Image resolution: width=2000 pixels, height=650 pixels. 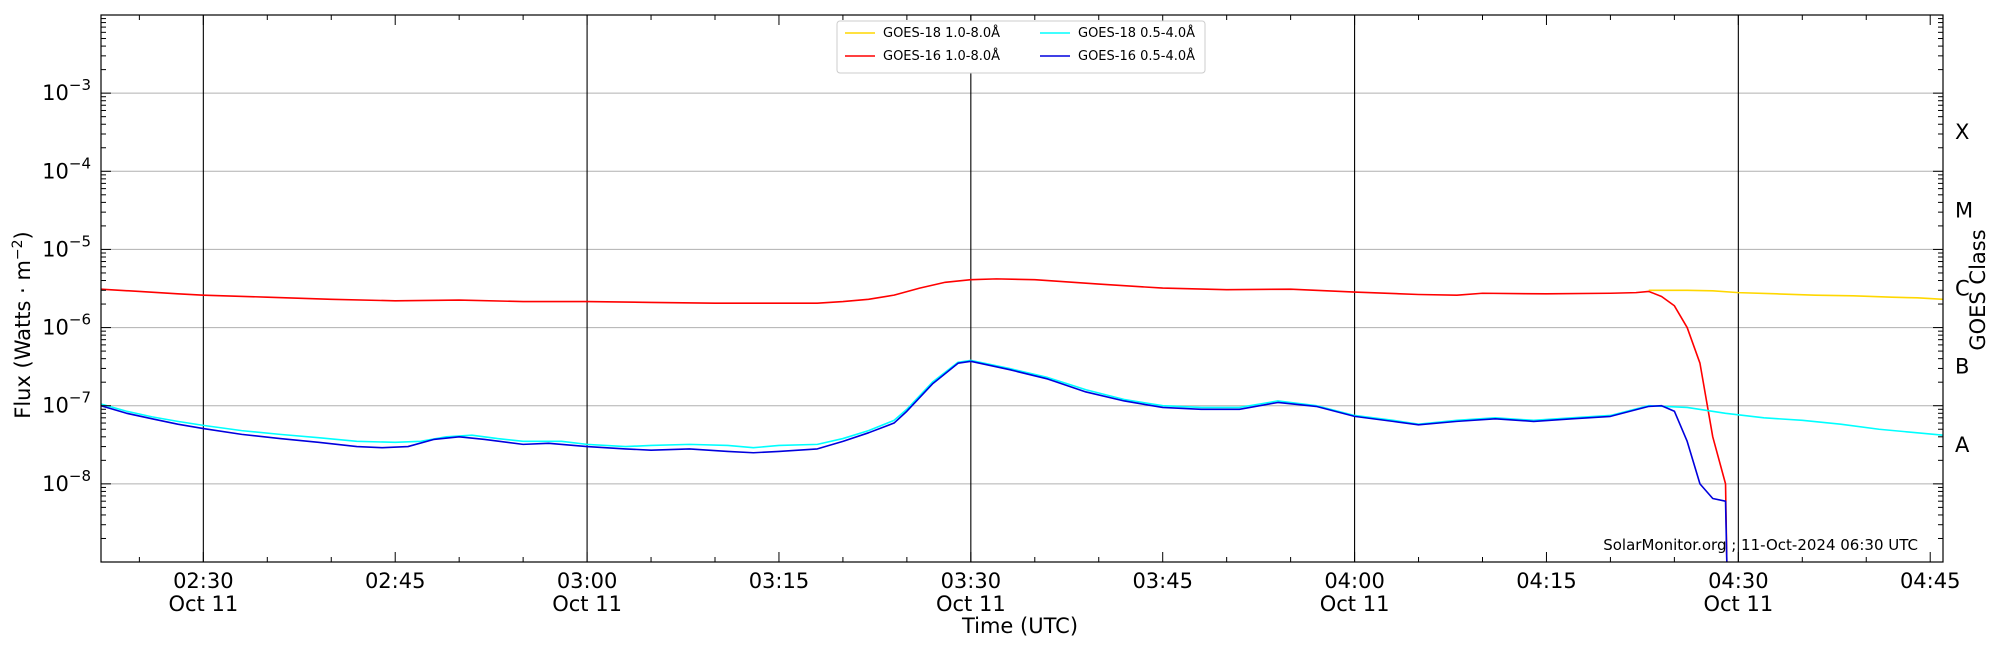 I want to click on y-tick-label: 10⁻⁷, so click(x=66, y=403).